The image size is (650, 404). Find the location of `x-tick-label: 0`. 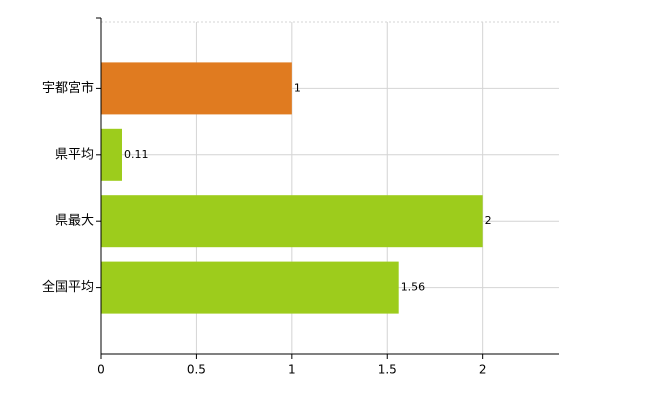

x-tick-label: 0 is located at coordinates (101, 370).